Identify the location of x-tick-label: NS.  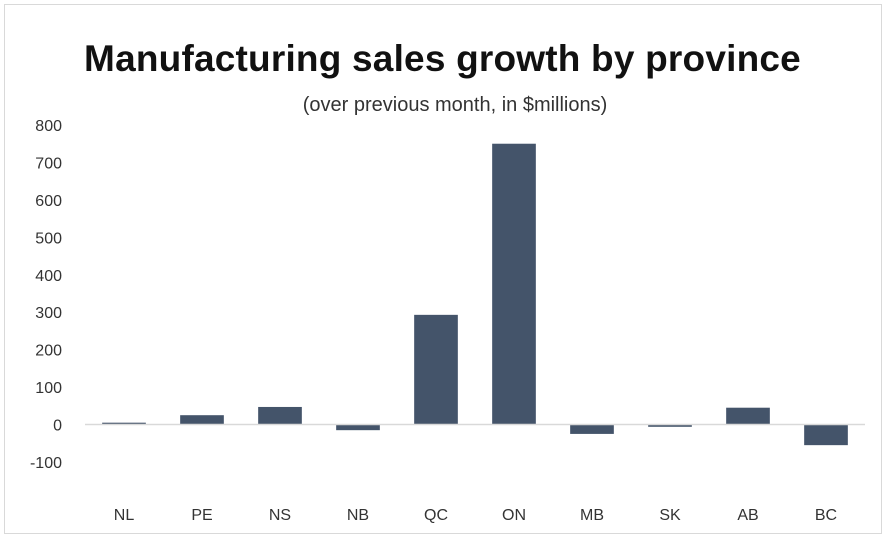
(280, 515).